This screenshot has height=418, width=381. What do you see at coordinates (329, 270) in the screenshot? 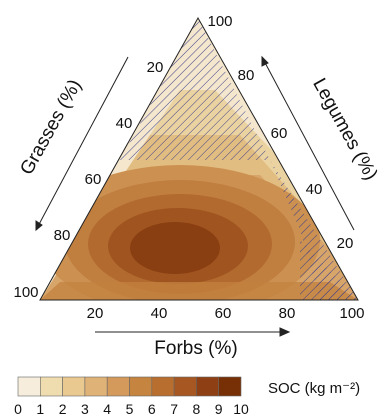
I see `hatch-bottom-right` at bounding box center [329, 270].